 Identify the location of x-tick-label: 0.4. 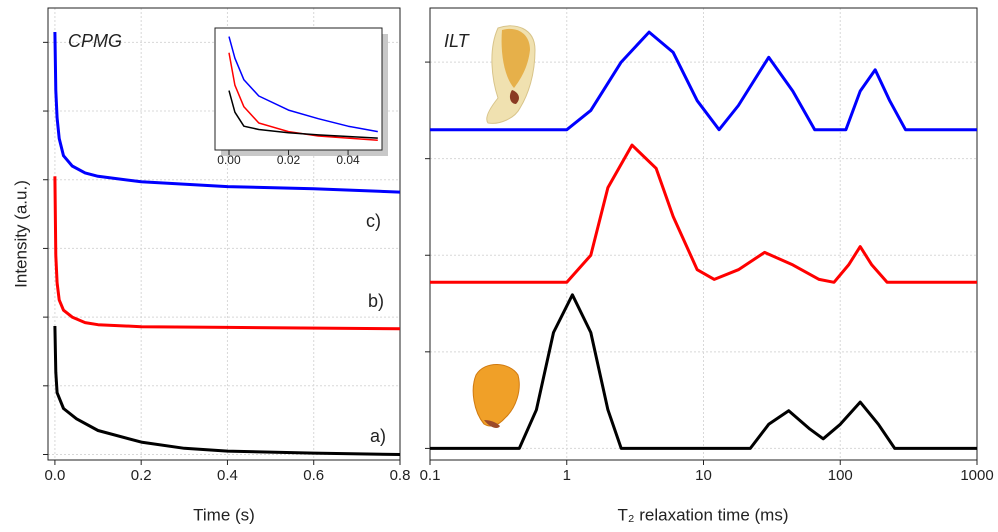
(227, 475).